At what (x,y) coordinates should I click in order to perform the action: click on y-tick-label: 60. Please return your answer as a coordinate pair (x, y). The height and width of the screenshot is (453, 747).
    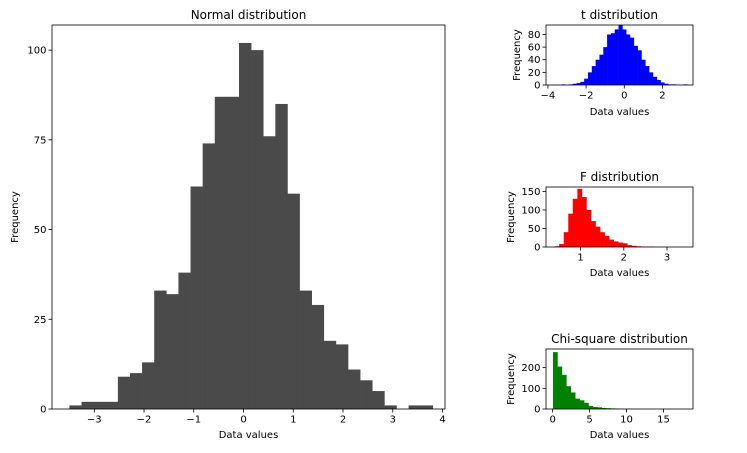
    Looking at the image, I should click on (534, 48).